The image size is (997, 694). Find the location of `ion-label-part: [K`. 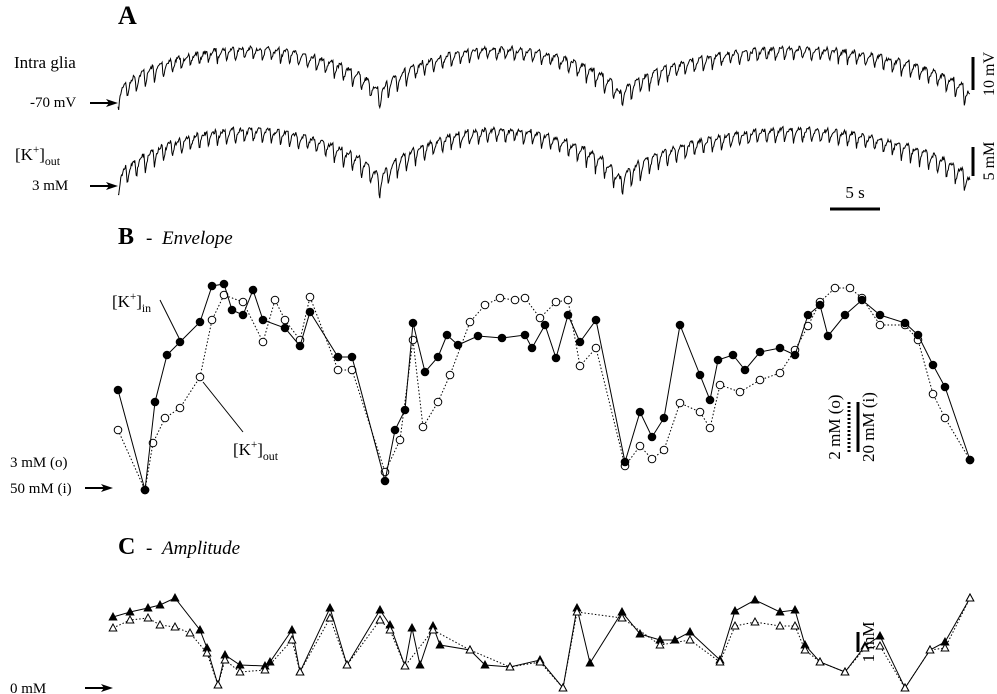

ion-label-part: [K is located at coordinates (24, 154).